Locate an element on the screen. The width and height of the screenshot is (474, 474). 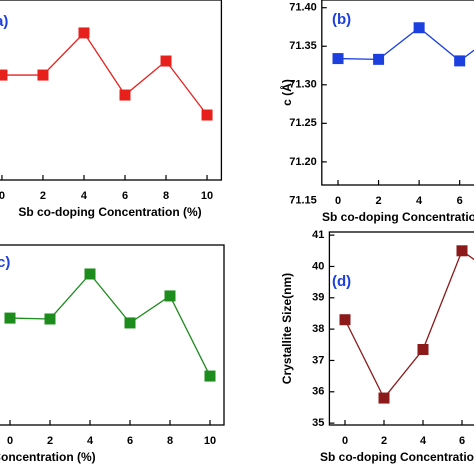
y-axis-title: c (Å) is located at coordinates (286, 92).